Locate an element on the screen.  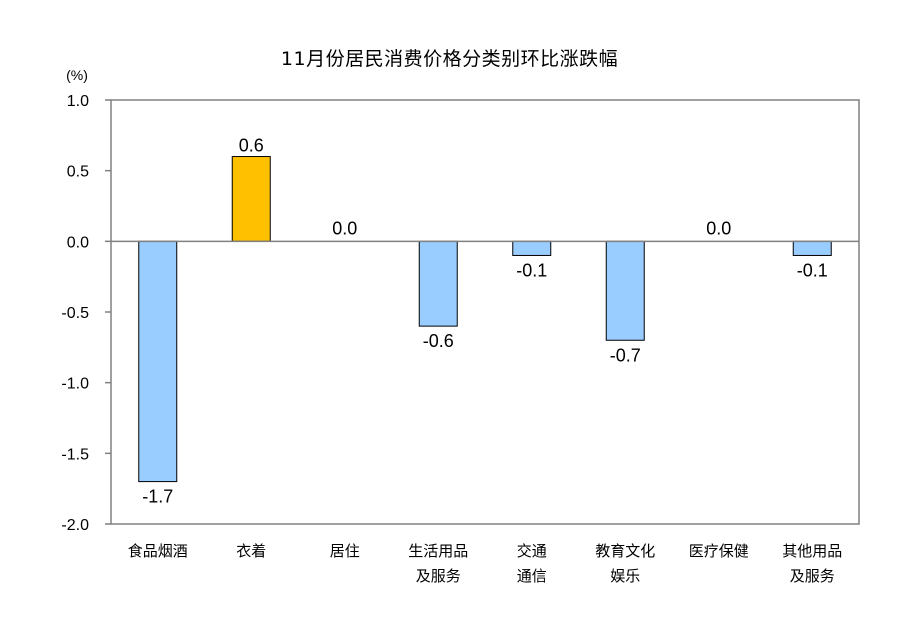
y-axis-unit-label: (%) is located at coordinates (77, 75).